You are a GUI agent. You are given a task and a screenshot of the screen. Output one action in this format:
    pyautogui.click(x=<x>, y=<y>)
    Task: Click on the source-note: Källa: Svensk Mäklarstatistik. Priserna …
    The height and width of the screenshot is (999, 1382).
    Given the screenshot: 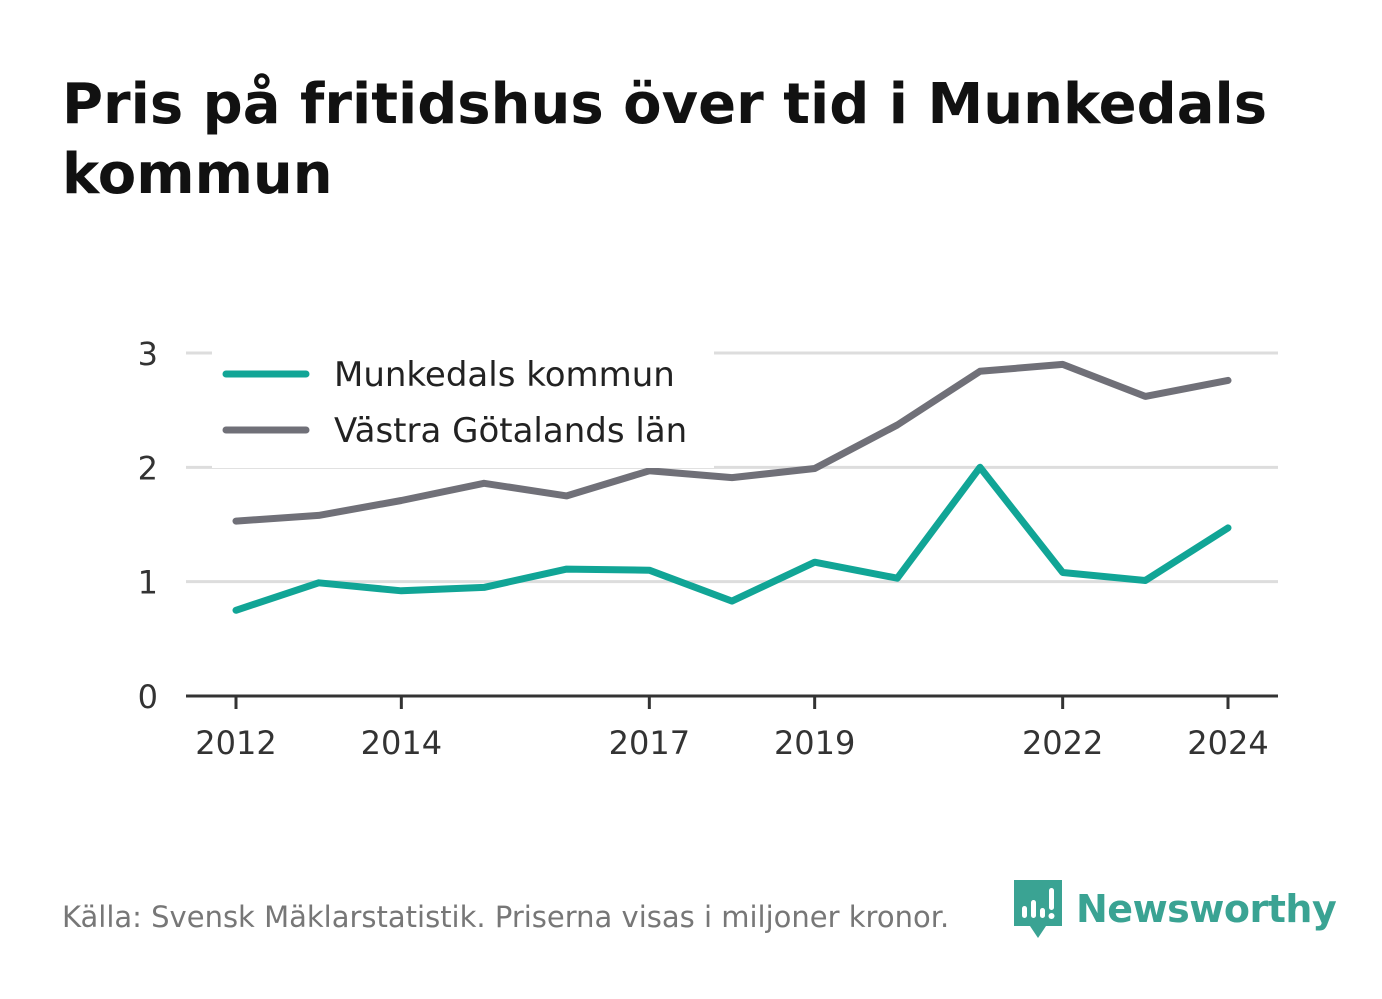 What is the action you would take?
    pyautogui.click(x=506, y=917)
    